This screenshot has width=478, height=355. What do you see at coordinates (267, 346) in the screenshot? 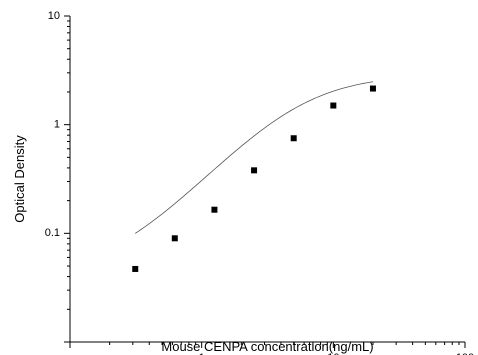
I see `x-axis-title: Mouse CENPA concentration(ng/mL)` at bounding box center [267, 346].